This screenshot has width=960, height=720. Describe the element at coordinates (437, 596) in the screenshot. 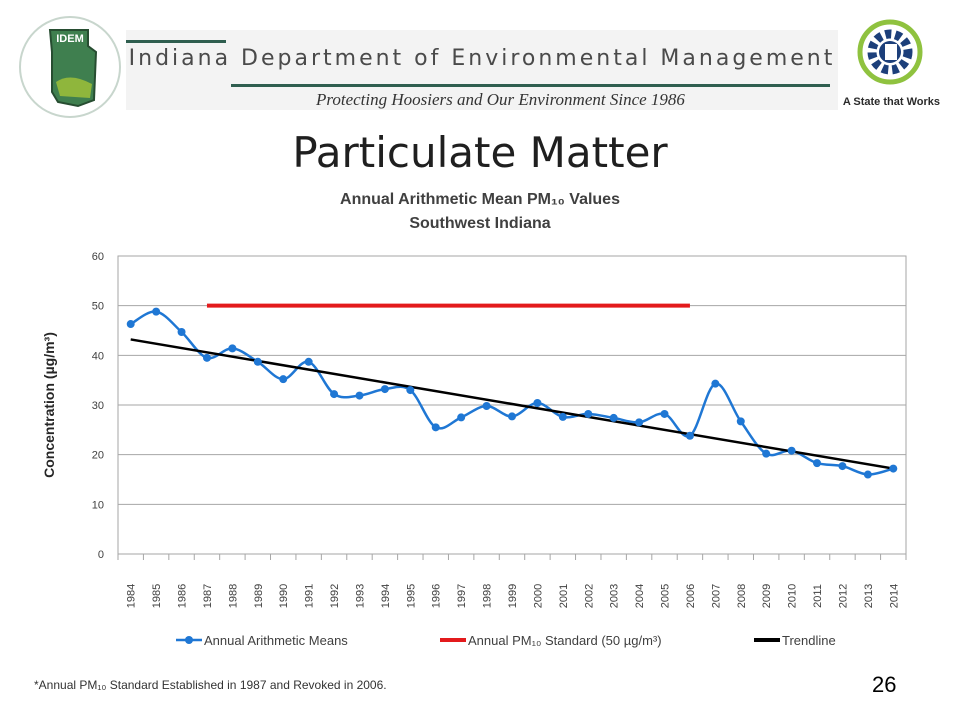

I see `x-tick-label: 1996` at that location.